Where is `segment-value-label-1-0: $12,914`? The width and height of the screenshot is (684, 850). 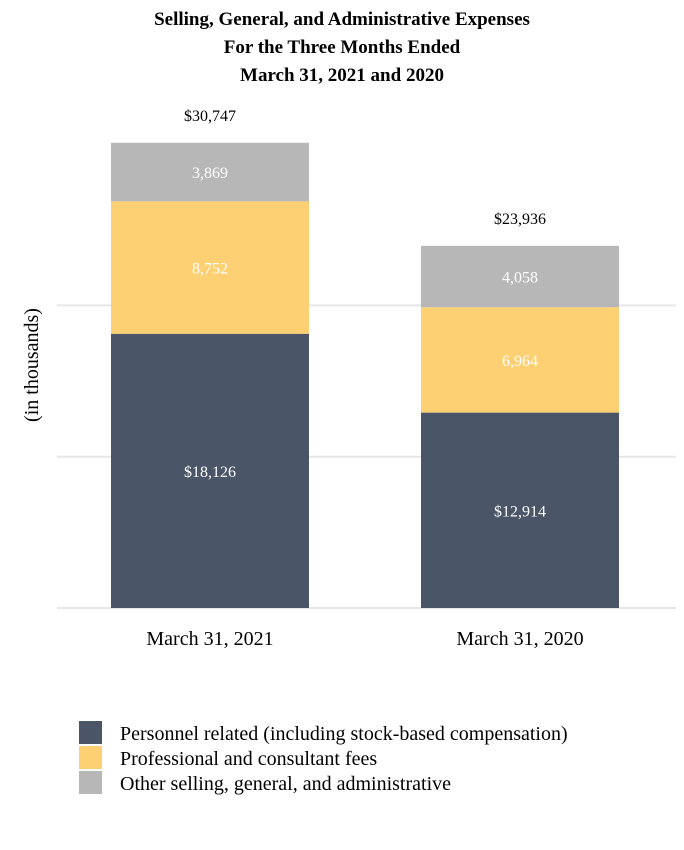 segment-value-label-1-0: $12,914 is located at coordinates (520, 511).